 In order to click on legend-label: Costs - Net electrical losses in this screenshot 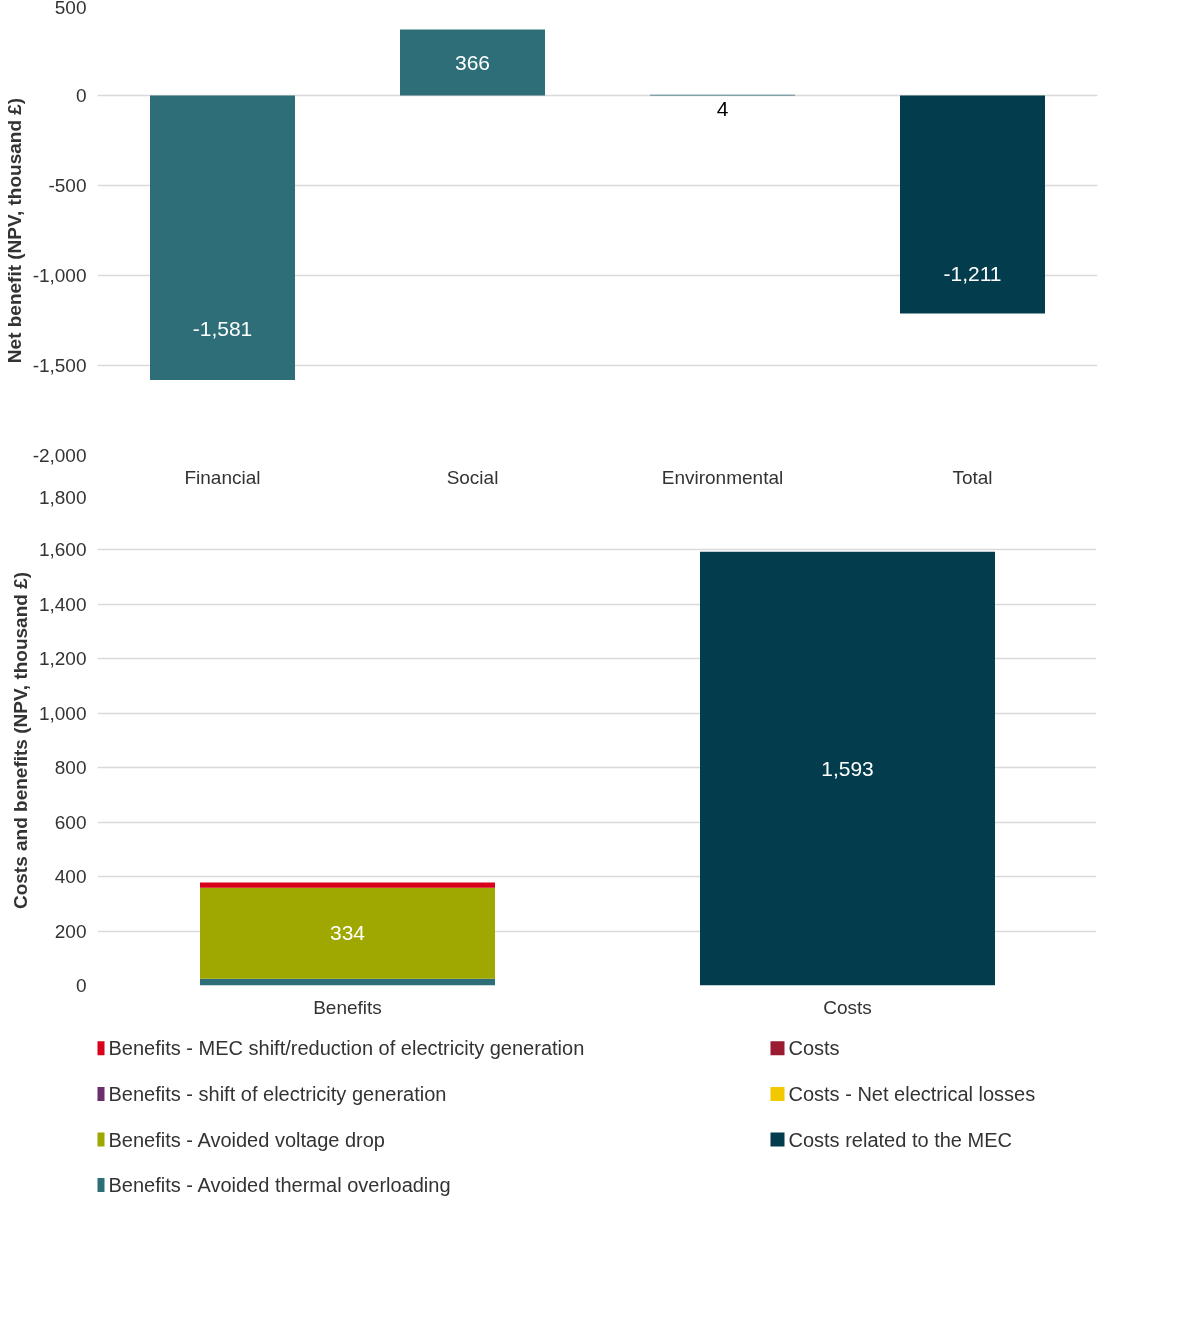, I will do `click(912, 1093)`.